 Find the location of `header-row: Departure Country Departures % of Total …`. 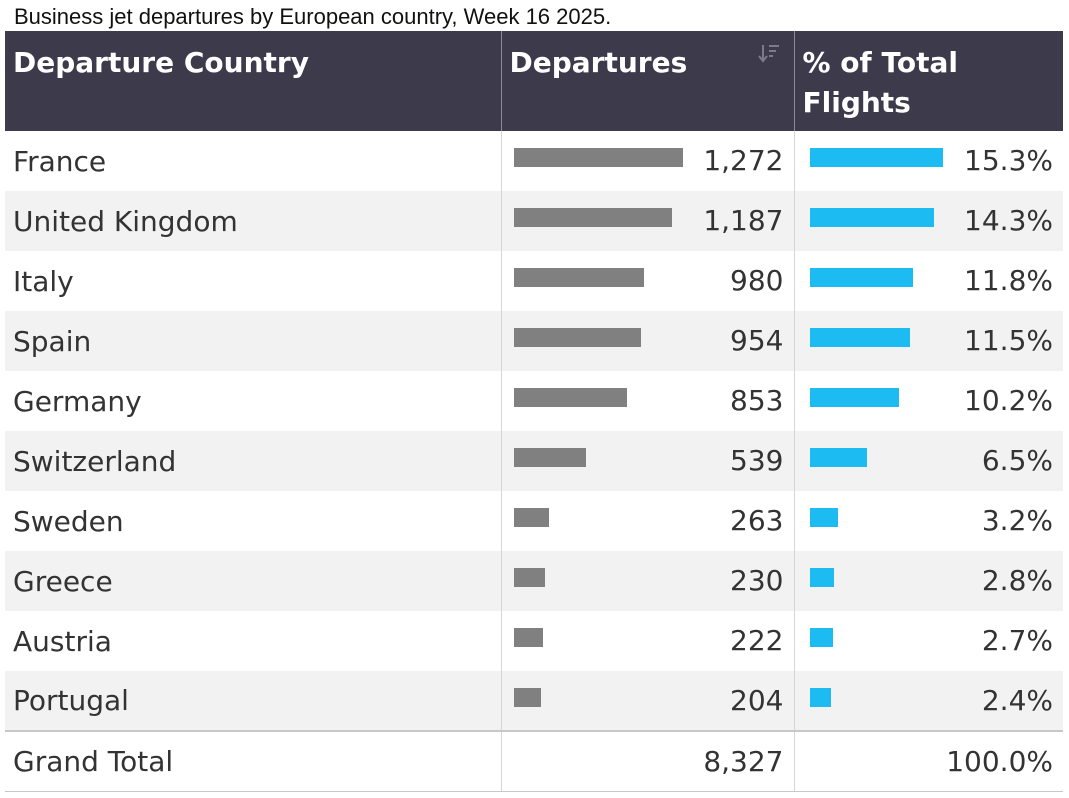

header-row: Departure Country Departures % of Total … is located at coordinates (534, 81).